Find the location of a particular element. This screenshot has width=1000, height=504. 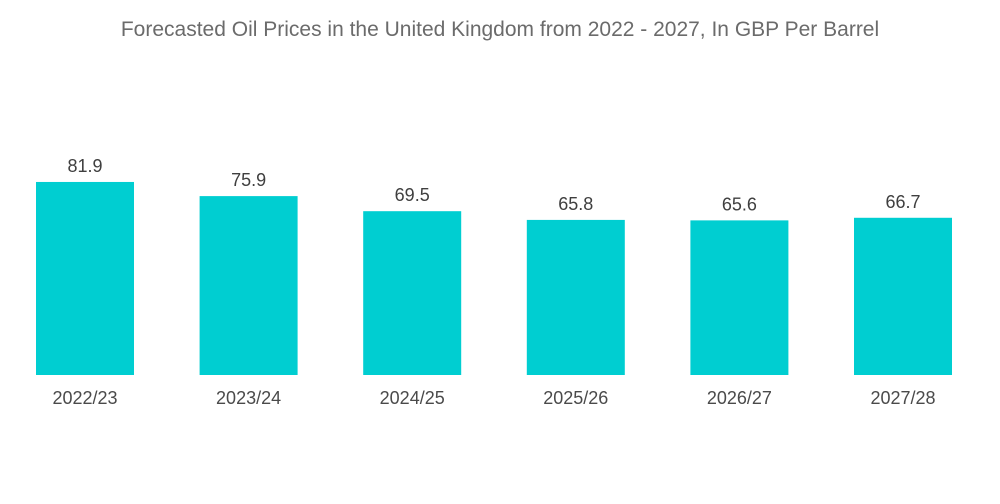

x-tick-label: 2026/27 is located at coordinates (739, 398).